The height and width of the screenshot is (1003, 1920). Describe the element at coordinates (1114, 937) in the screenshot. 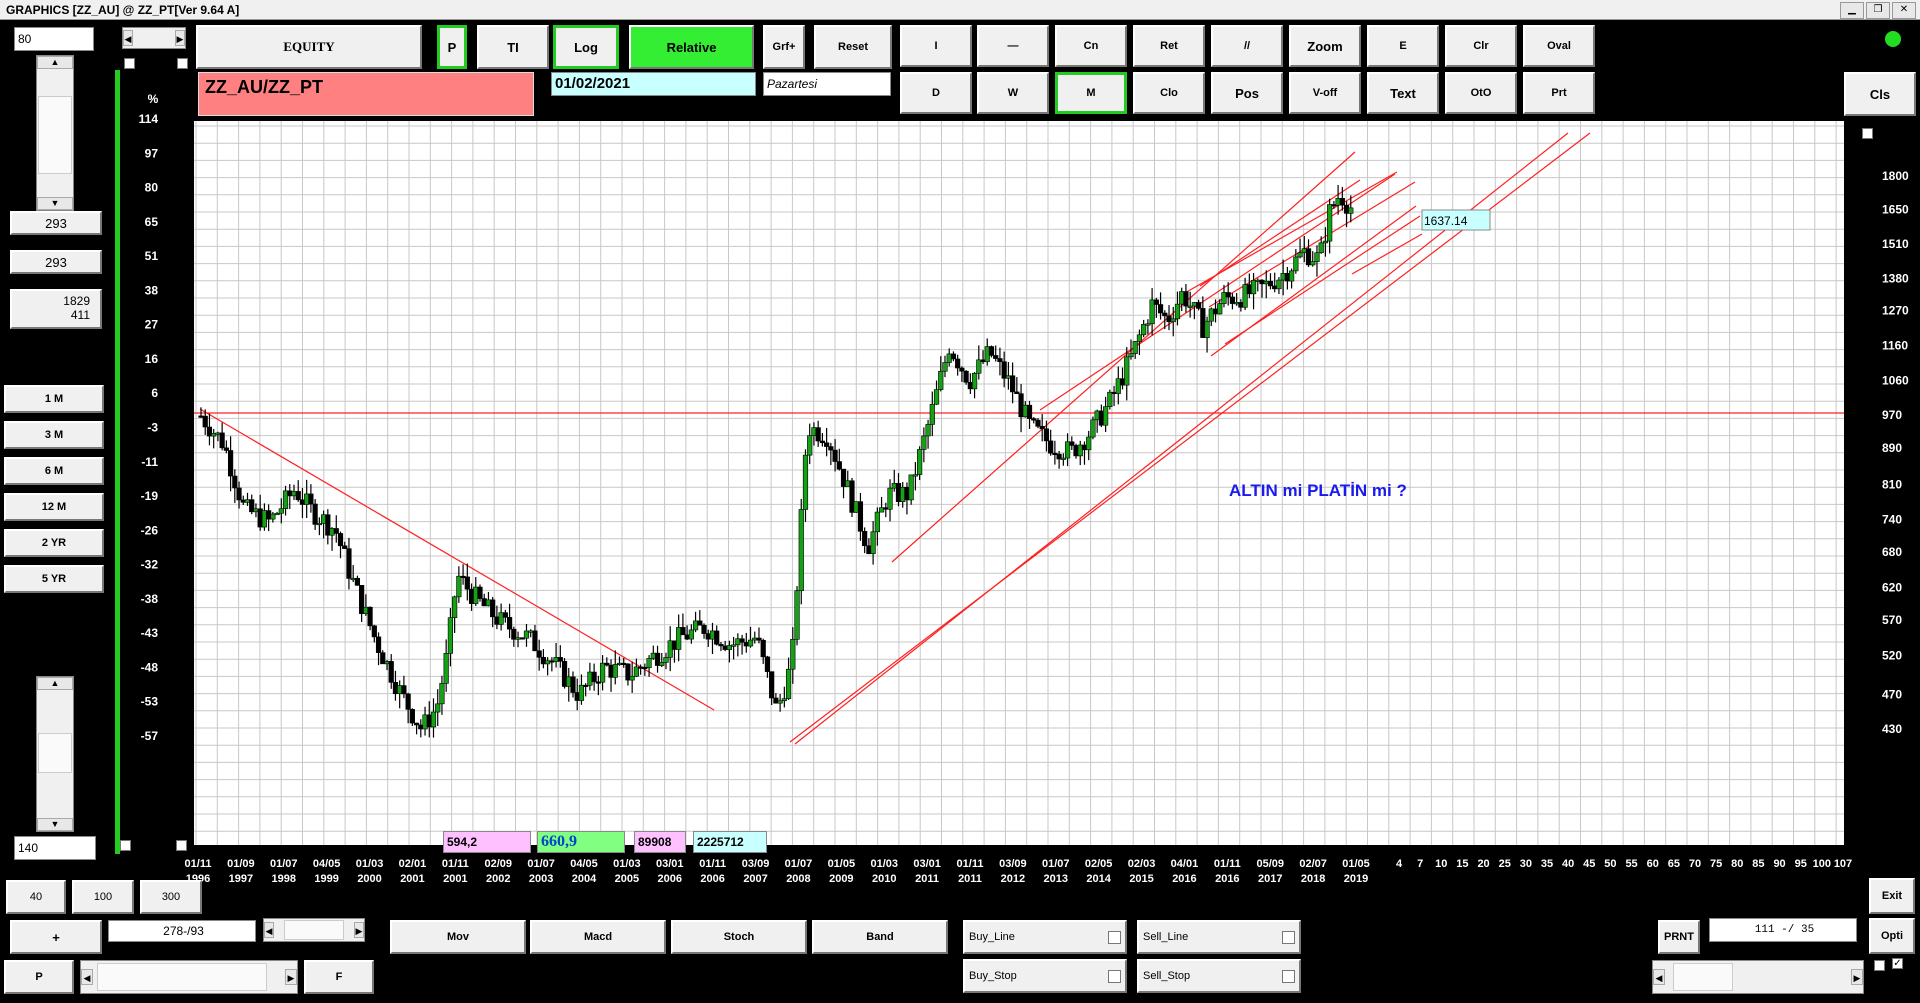

I see `buy-line-checkbox` at that location.